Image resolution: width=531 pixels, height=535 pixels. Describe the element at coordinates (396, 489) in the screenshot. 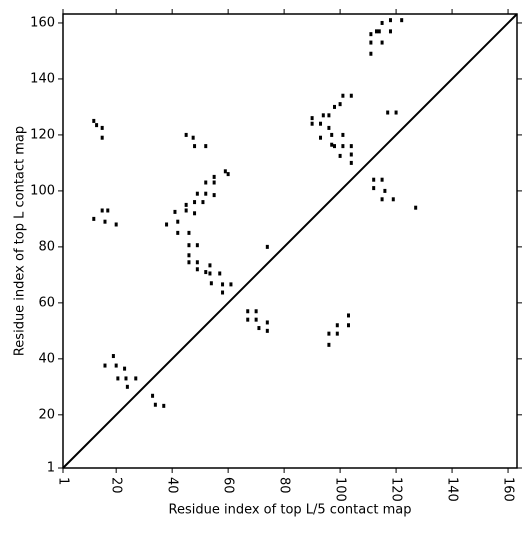

I see `x-tick-label: 120` at that location.